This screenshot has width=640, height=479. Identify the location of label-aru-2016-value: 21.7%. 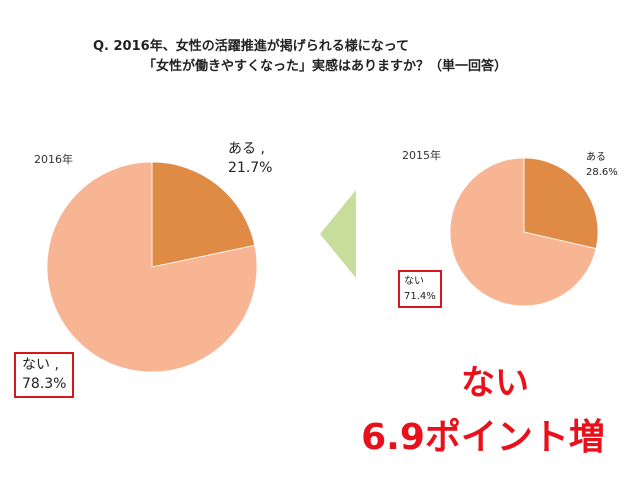
(250, 168).